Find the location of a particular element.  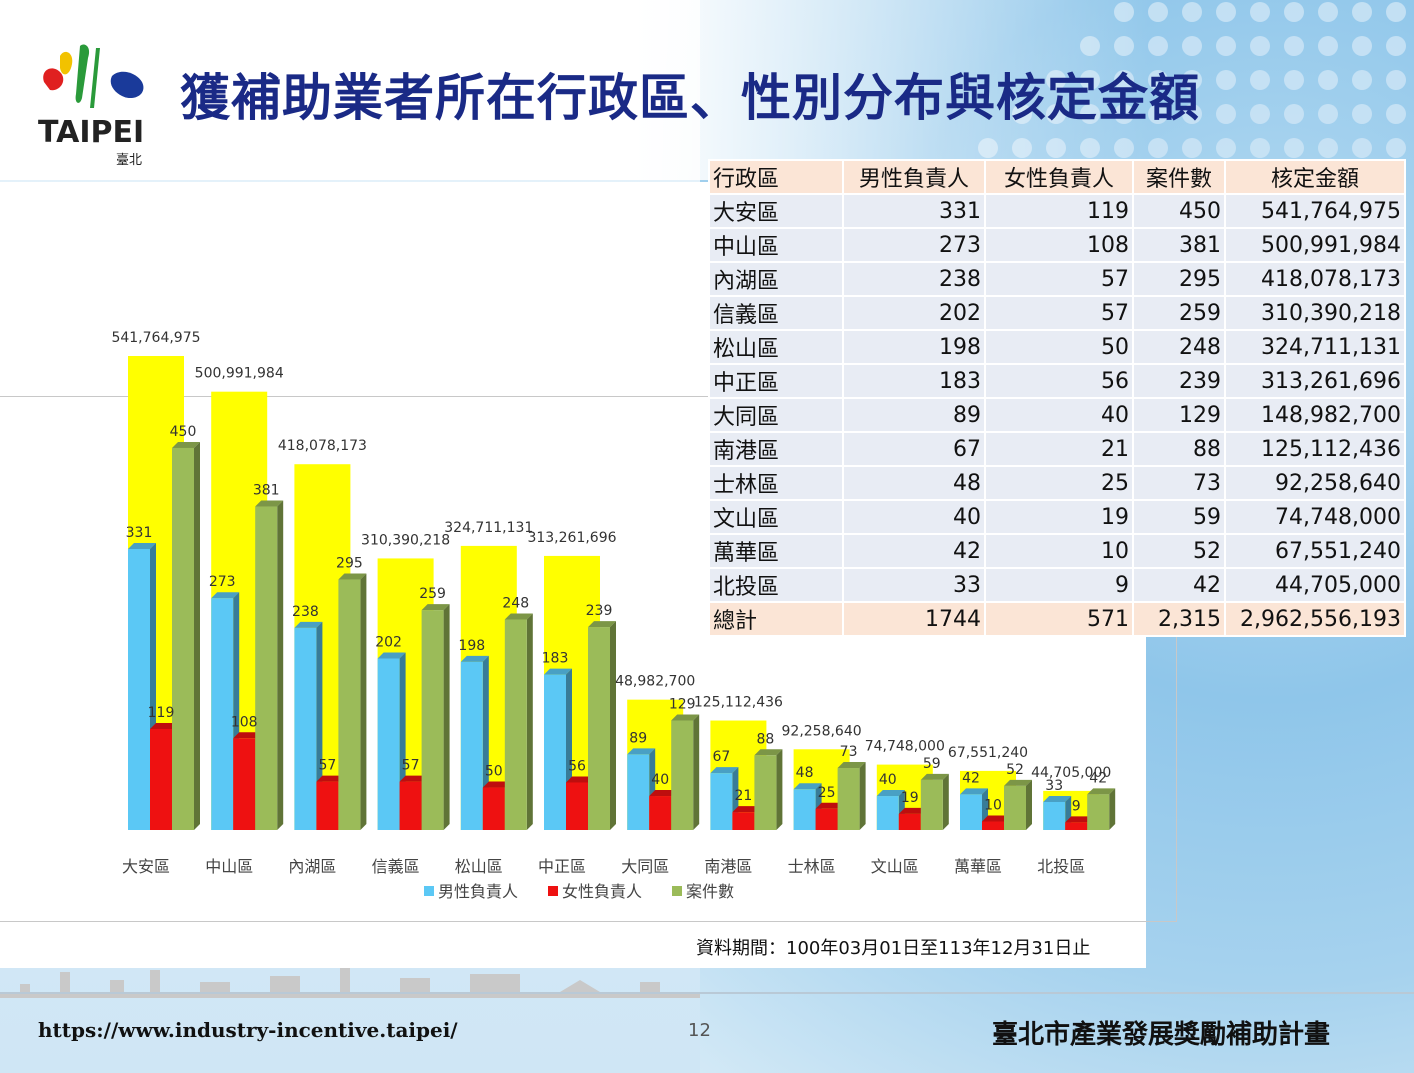

table-cell: 418,078,173 is located at coordinates (1315, 279).